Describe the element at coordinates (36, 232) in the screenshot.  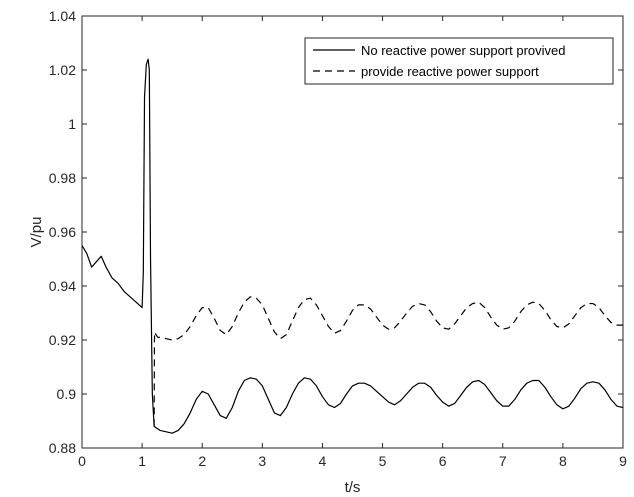
I see `y-axis-title: V/pu` at that location.